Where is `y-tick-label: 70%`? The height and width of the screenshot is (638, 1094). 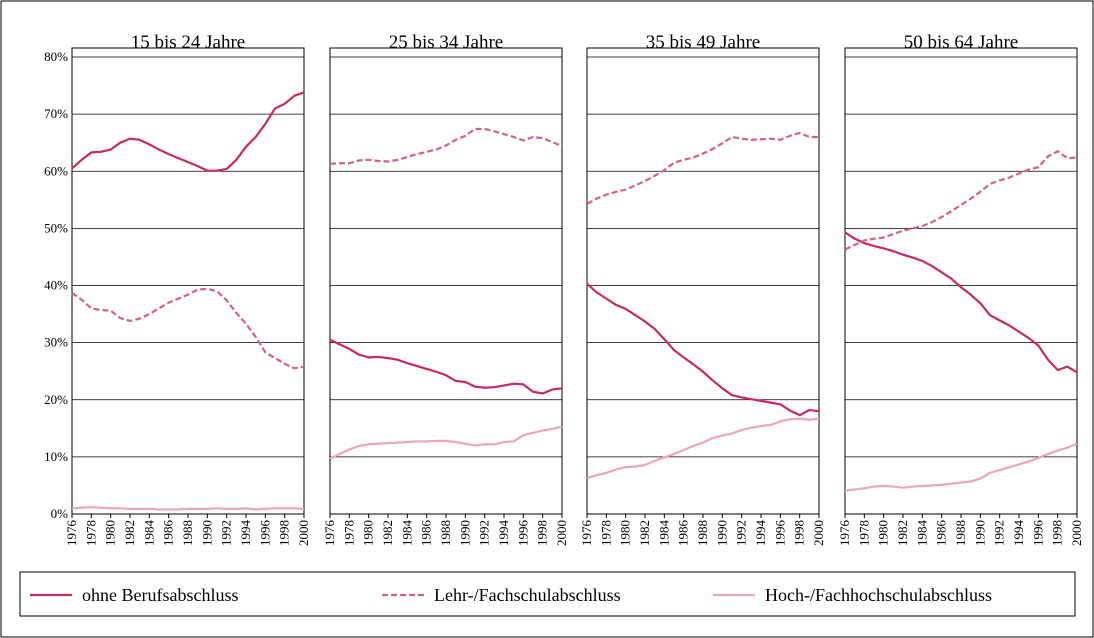
y-tick-label: 70% is located at coordinates (56, 113).